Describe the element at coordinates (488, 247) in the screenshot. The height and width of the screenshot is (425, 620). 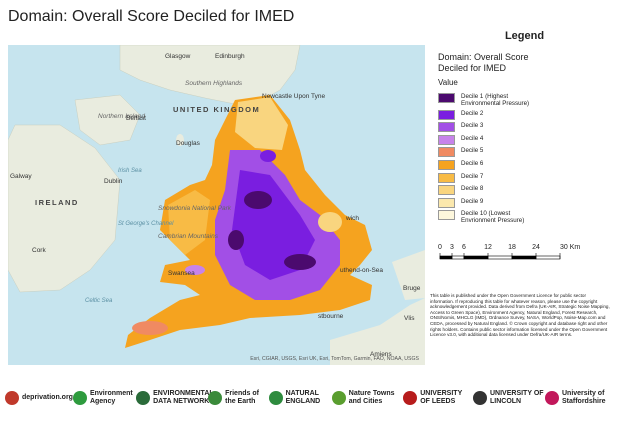
I see `scale-label: 12` at that location.